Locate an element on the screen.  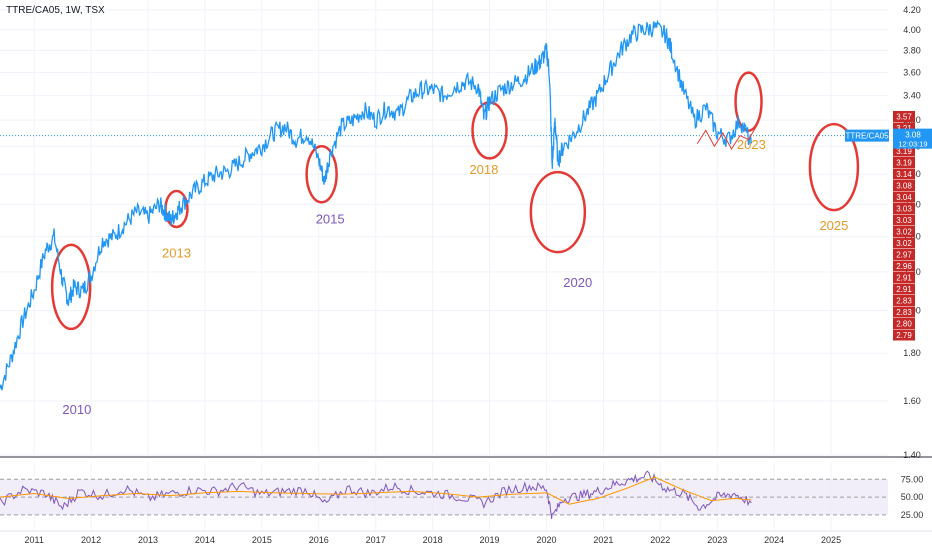
chart-title: TTRE/CA05, 1W, TSX is located at coordinates (55, 10).